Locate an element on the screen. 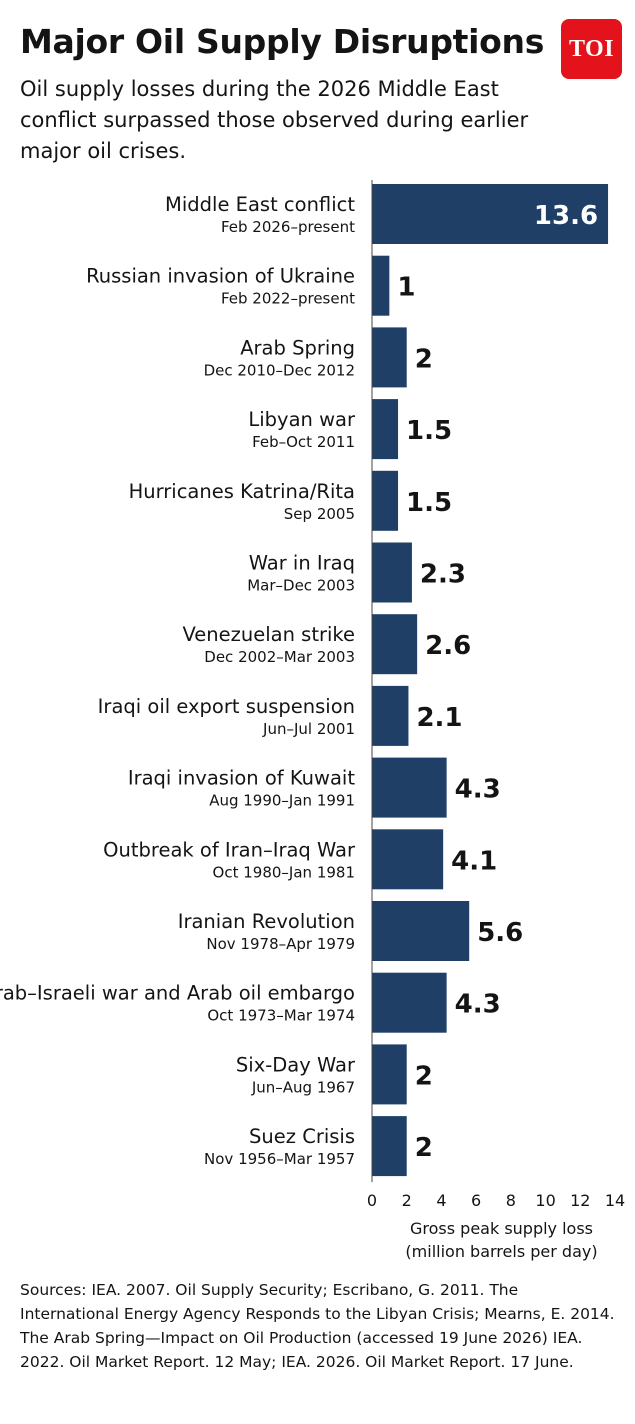 The image size is (635, 1424). value-label: 2.1 is located at coordinates (439, 718).